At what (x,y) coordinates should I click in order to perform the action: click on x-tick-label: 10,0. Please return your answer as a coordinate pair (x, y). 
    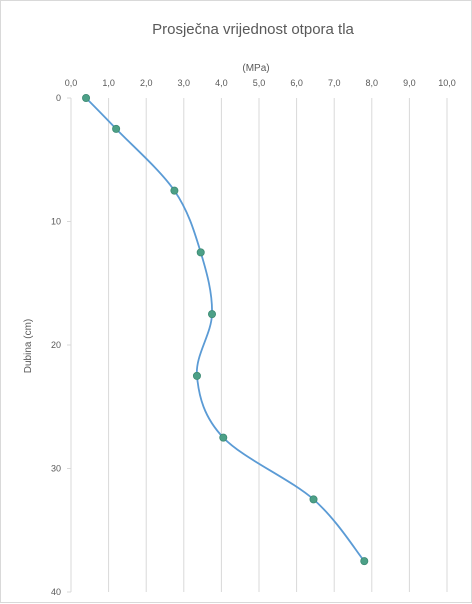
    Looking at the image, I should click on (447, 83).